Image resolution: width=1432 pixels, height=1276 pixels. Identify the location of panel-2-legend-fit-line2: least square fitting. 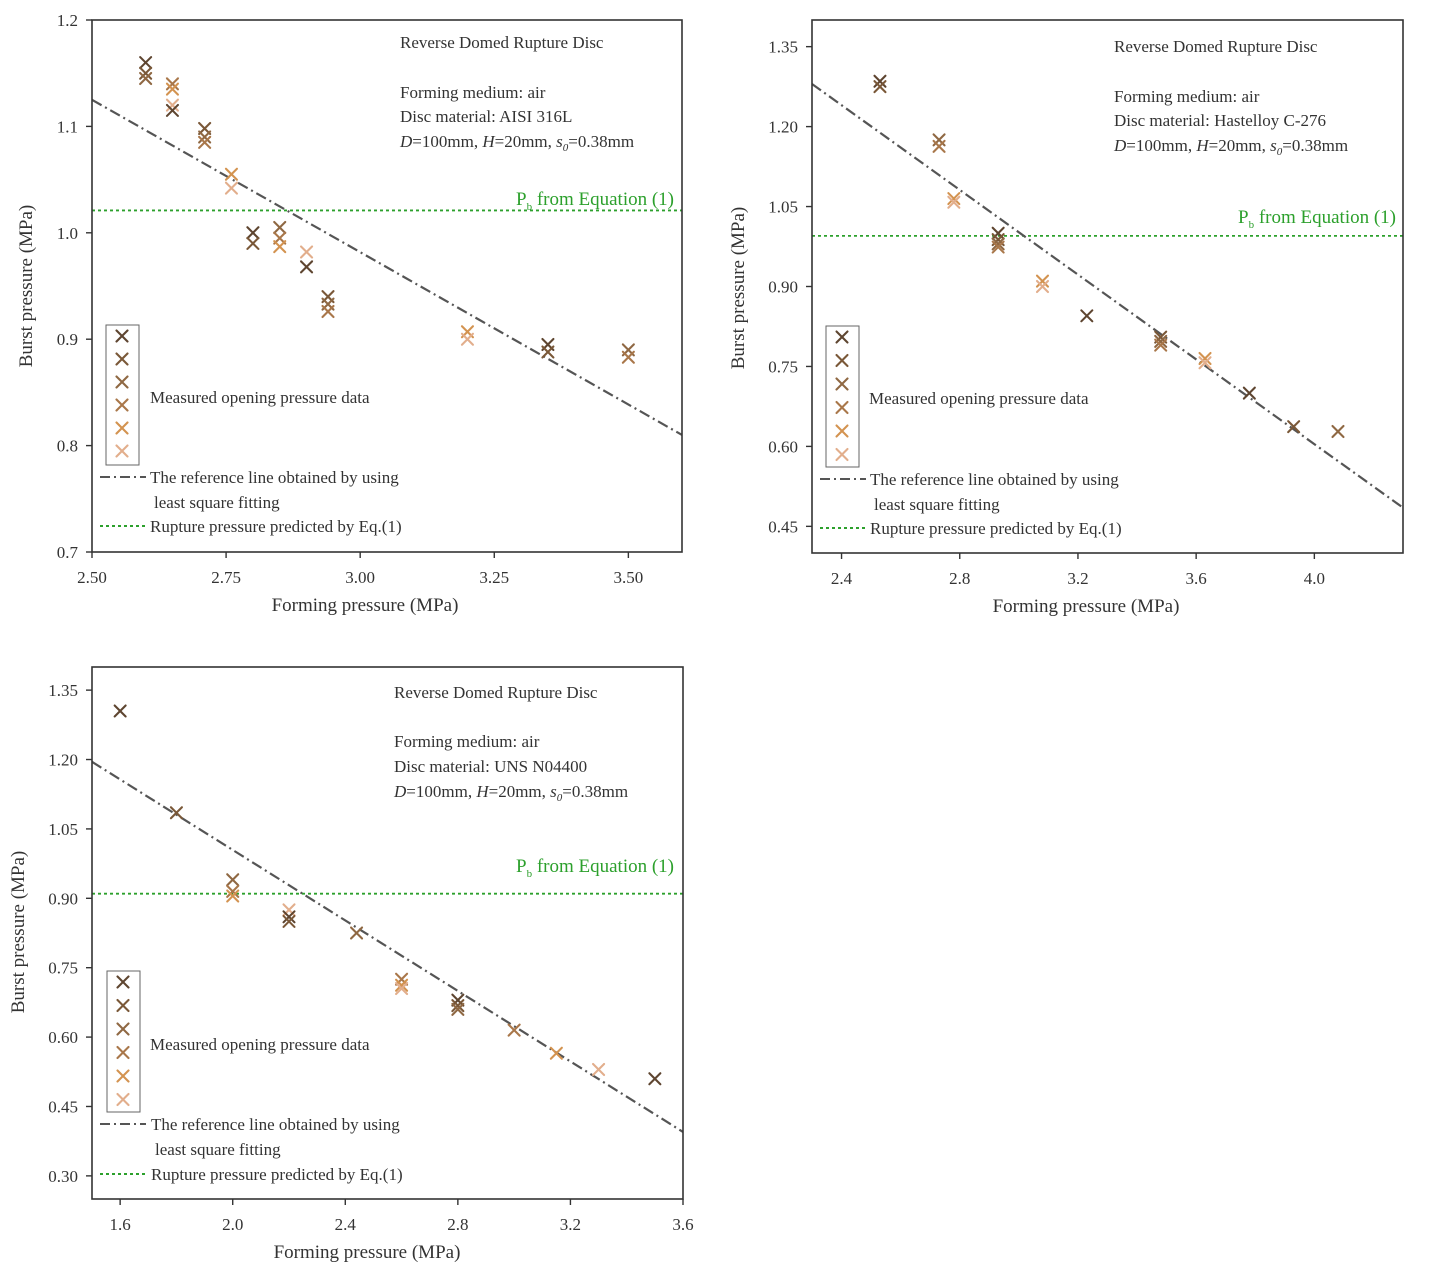
(937, 504).